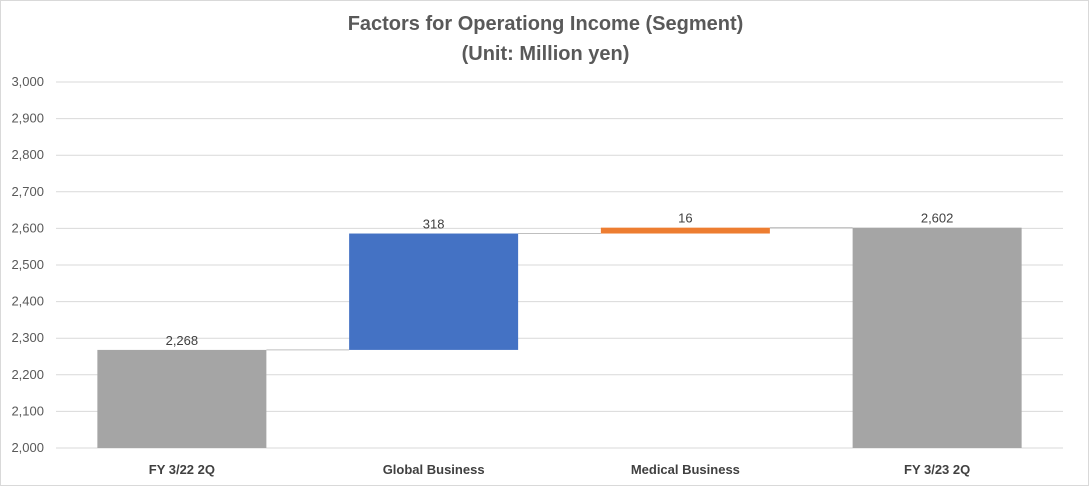 Image resolution: width=1089 pixels, height=487 pixels. I want to click on y-tick-label: 2,400, so click(27, 301).